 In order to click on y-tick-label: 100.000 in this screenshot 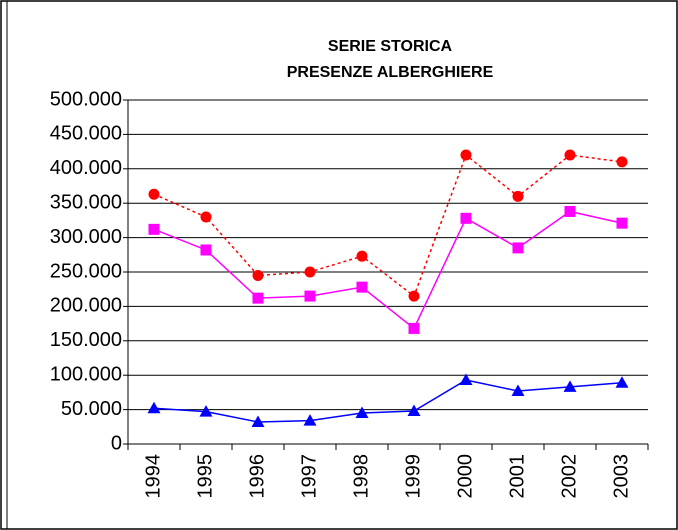, I will do `click(86, 374)`.